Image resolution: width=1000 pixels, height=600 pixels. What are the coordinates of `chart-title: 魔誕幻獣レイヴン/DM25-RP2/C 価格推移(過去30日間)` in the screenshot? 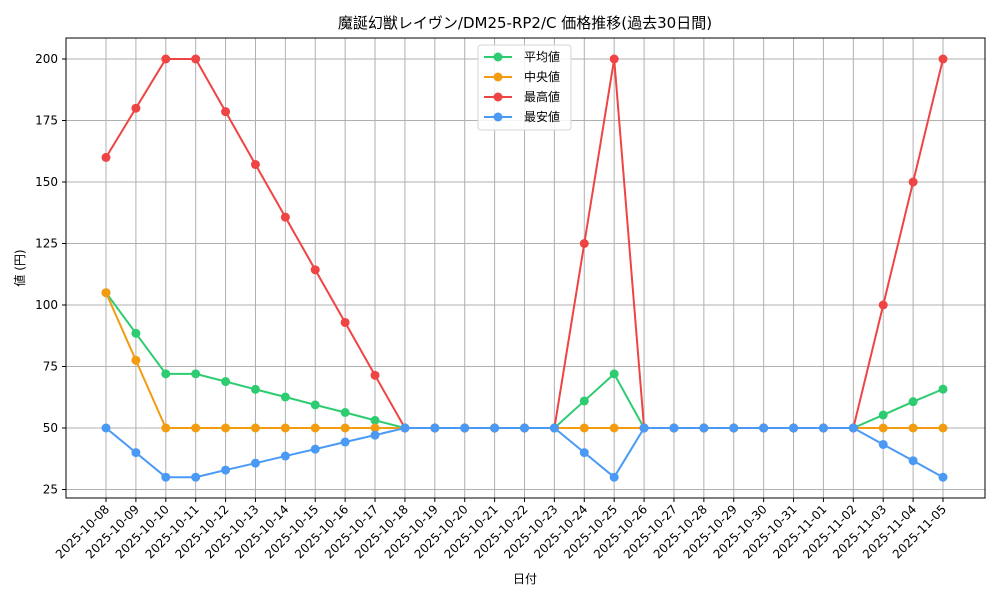 It's located at (525, 23).